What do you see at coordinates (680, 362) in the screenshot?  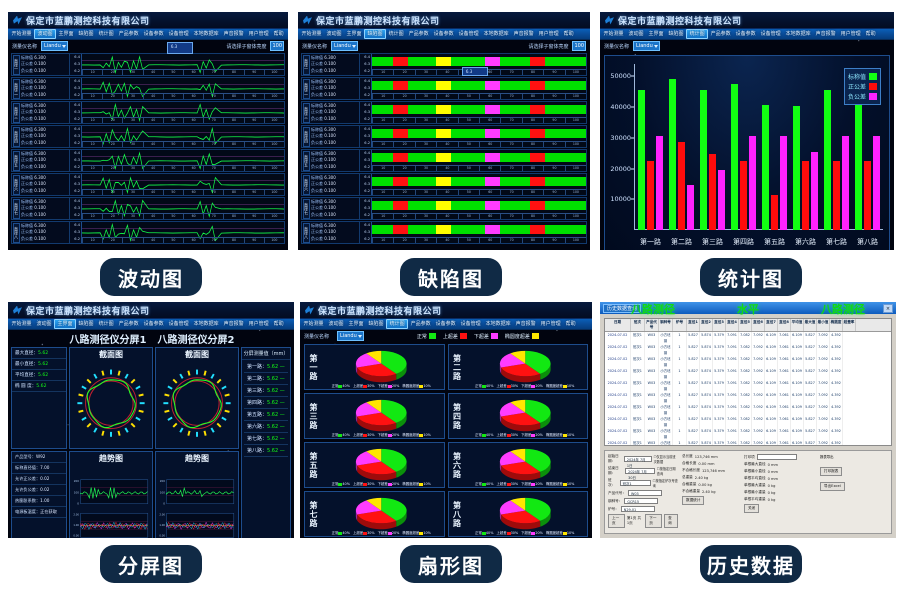 I see `table-cell: 1` at bounding box center [680, 362].